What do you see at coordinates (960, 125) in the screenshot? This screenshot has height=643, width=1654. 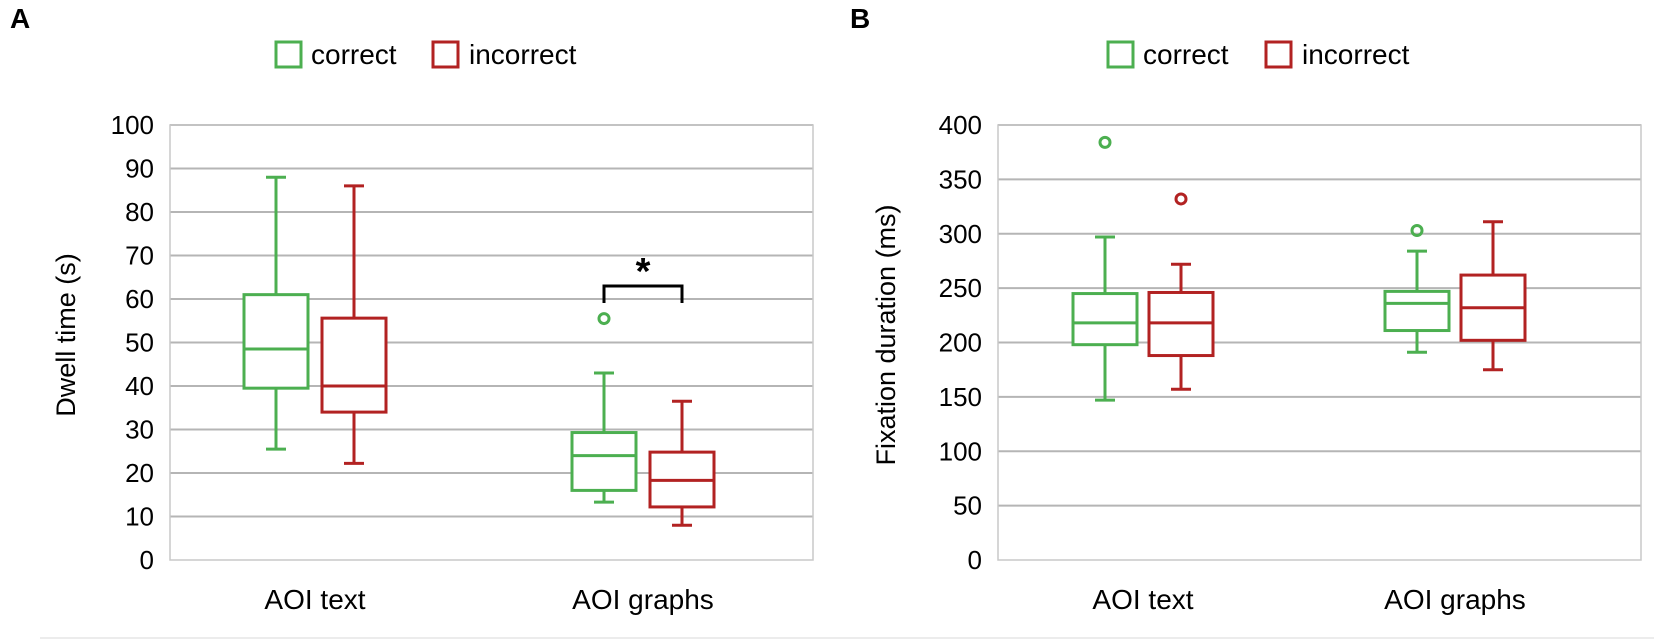 I see `y-tick-label: 400` at bounding box center [960, 125].